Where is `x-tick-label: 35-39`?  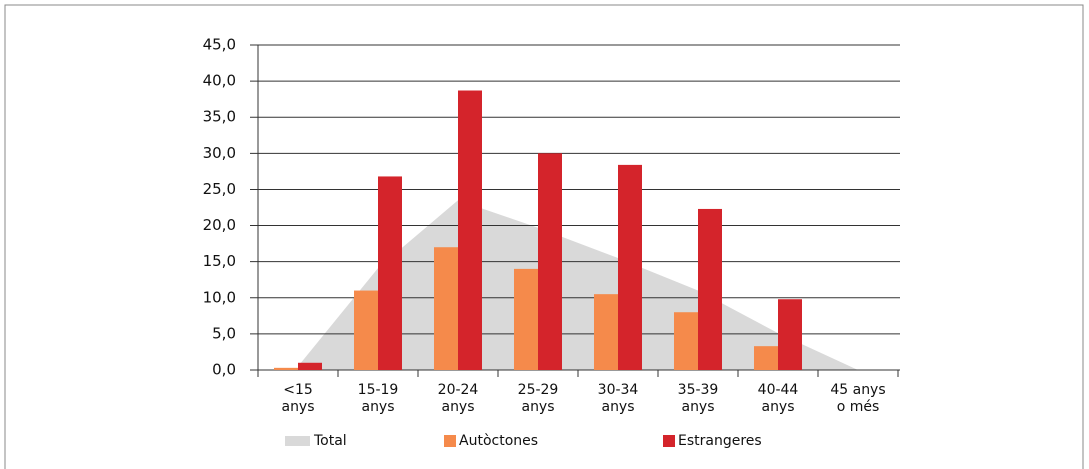
x-tick-label: 35-39 is located at coordinates (698, 390).